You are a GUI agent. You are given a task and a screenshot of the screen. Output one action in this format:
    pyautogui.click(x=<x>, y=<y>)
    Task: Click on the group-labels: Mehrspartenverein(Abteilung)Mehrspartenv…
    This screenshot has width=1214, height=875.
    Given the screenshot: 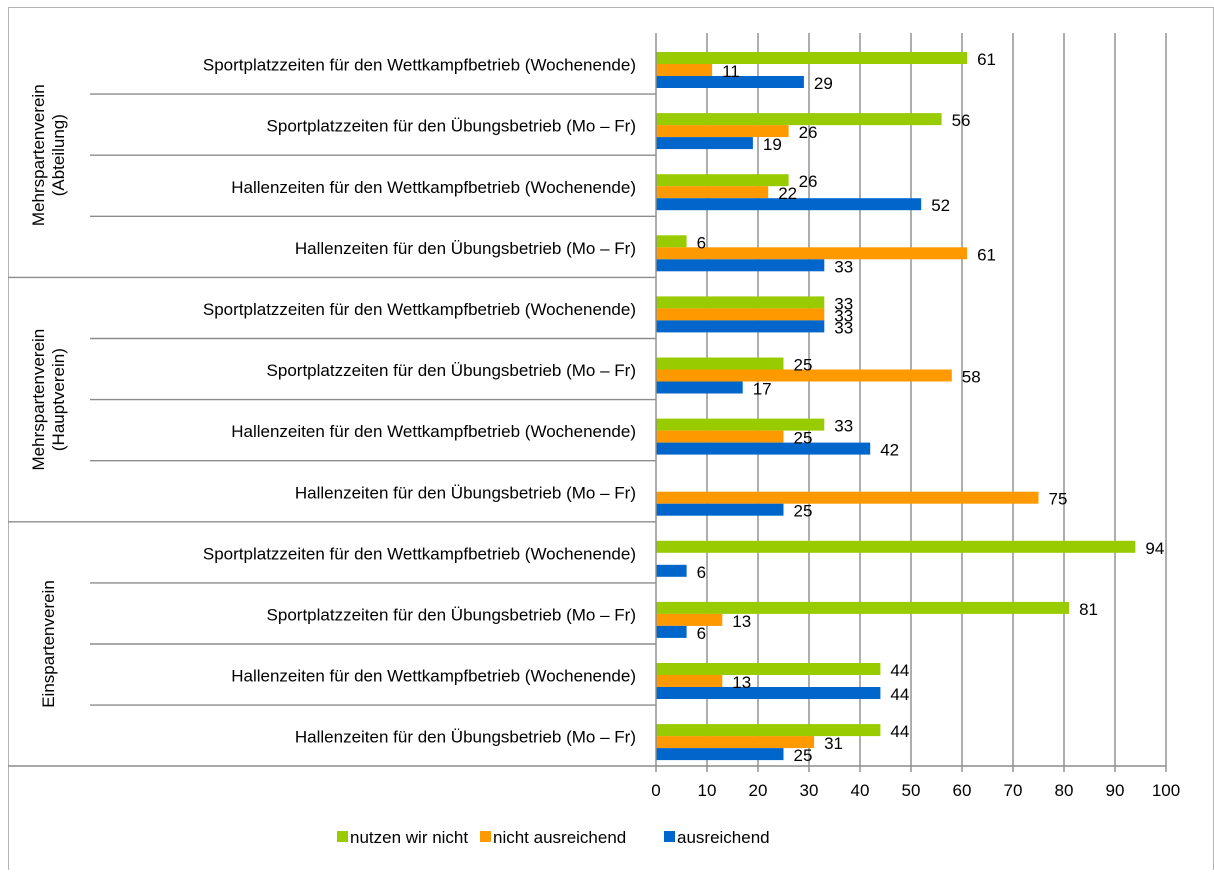 What is the action you would take?
    pyautogui.click(x=48, y=395)
    